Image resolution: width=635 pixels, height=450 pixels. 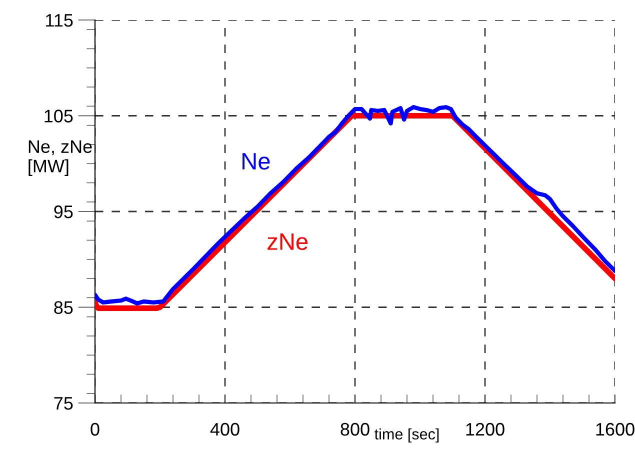 I want to click on x-tick-label: 400, so click(x=225, y=429).